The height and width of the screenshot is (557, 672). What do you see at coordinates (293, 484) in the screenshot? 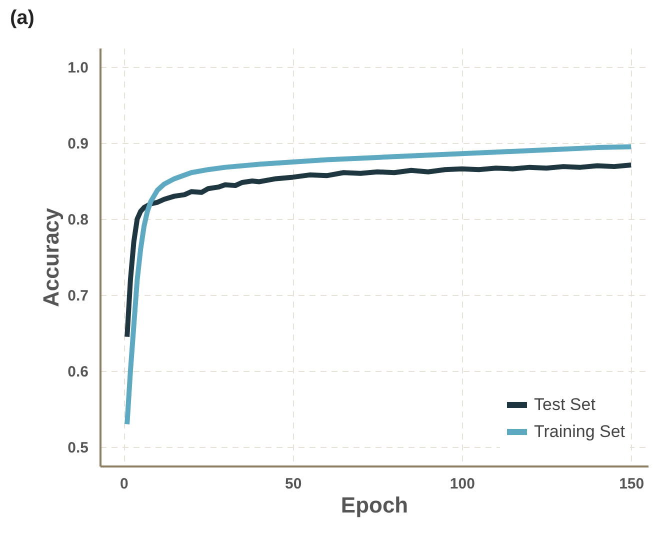
I see `x-tick-label: 50` at bounding box center [293, 484].